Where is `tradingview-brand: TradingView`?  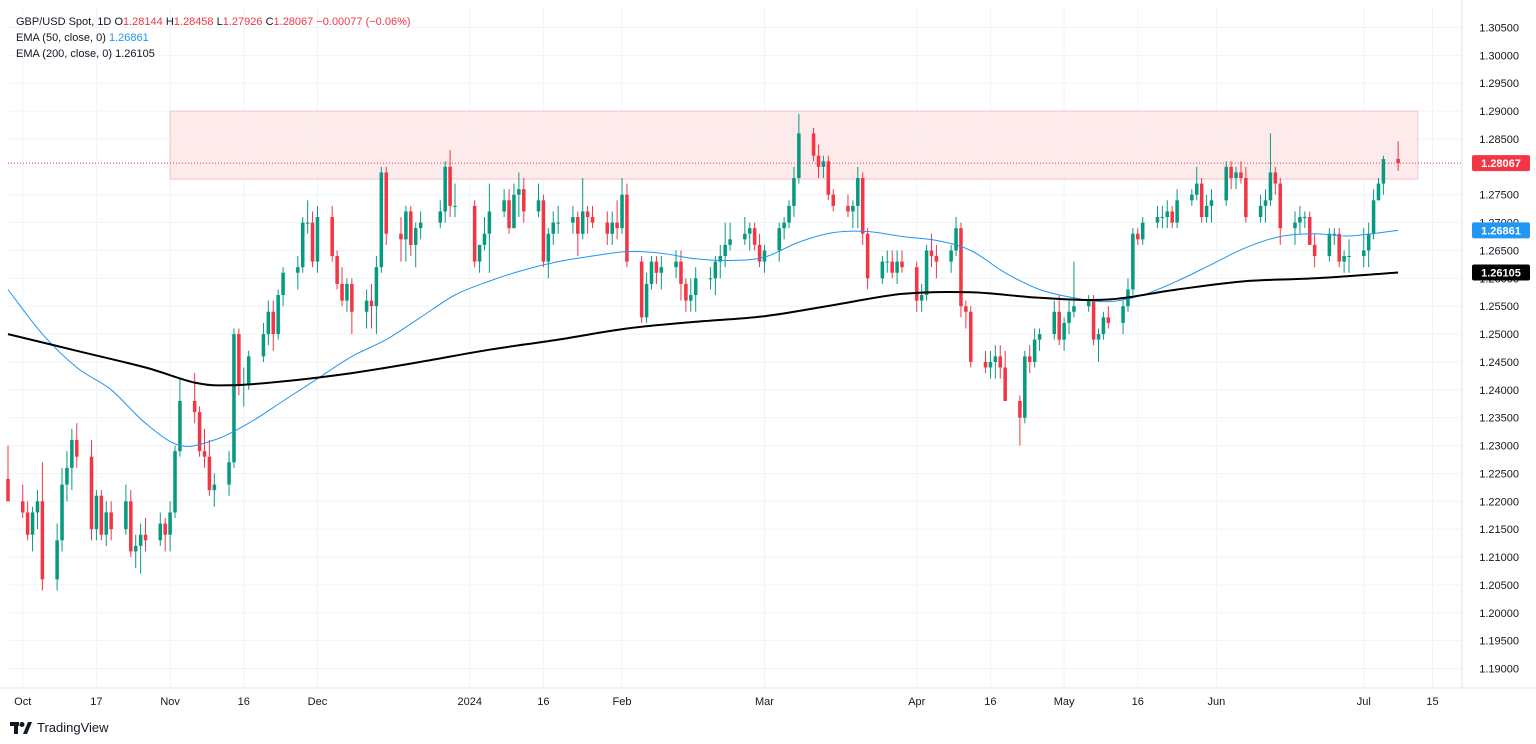 tradingview-brand: TradingView is located at coordinates (59, 727).